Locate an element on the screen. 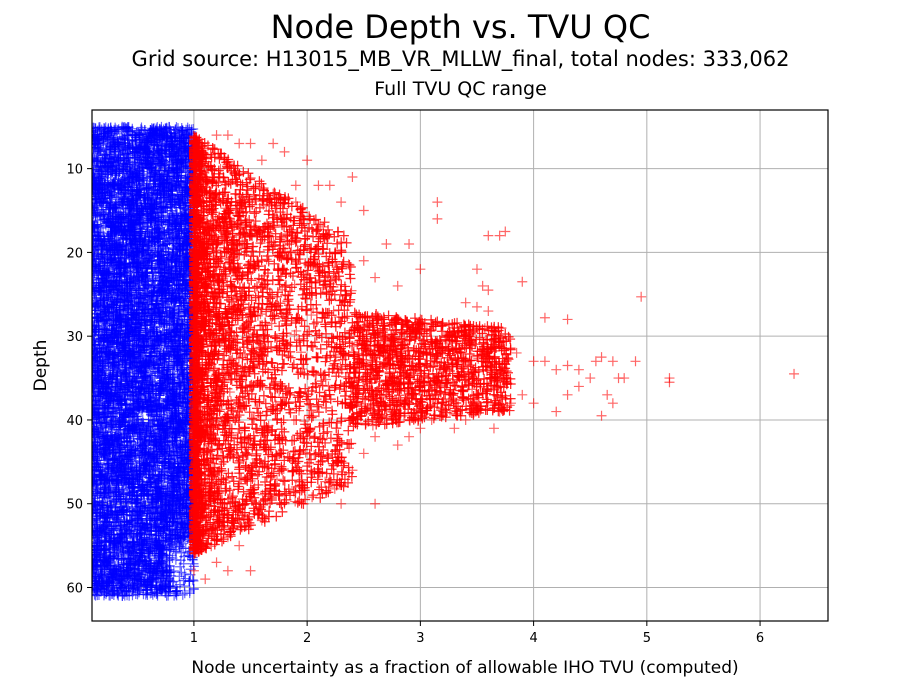 This screenshot has height=691, width=921. chart-title: Node Depth vs. TVU QC is located at coordinates (460, 27).